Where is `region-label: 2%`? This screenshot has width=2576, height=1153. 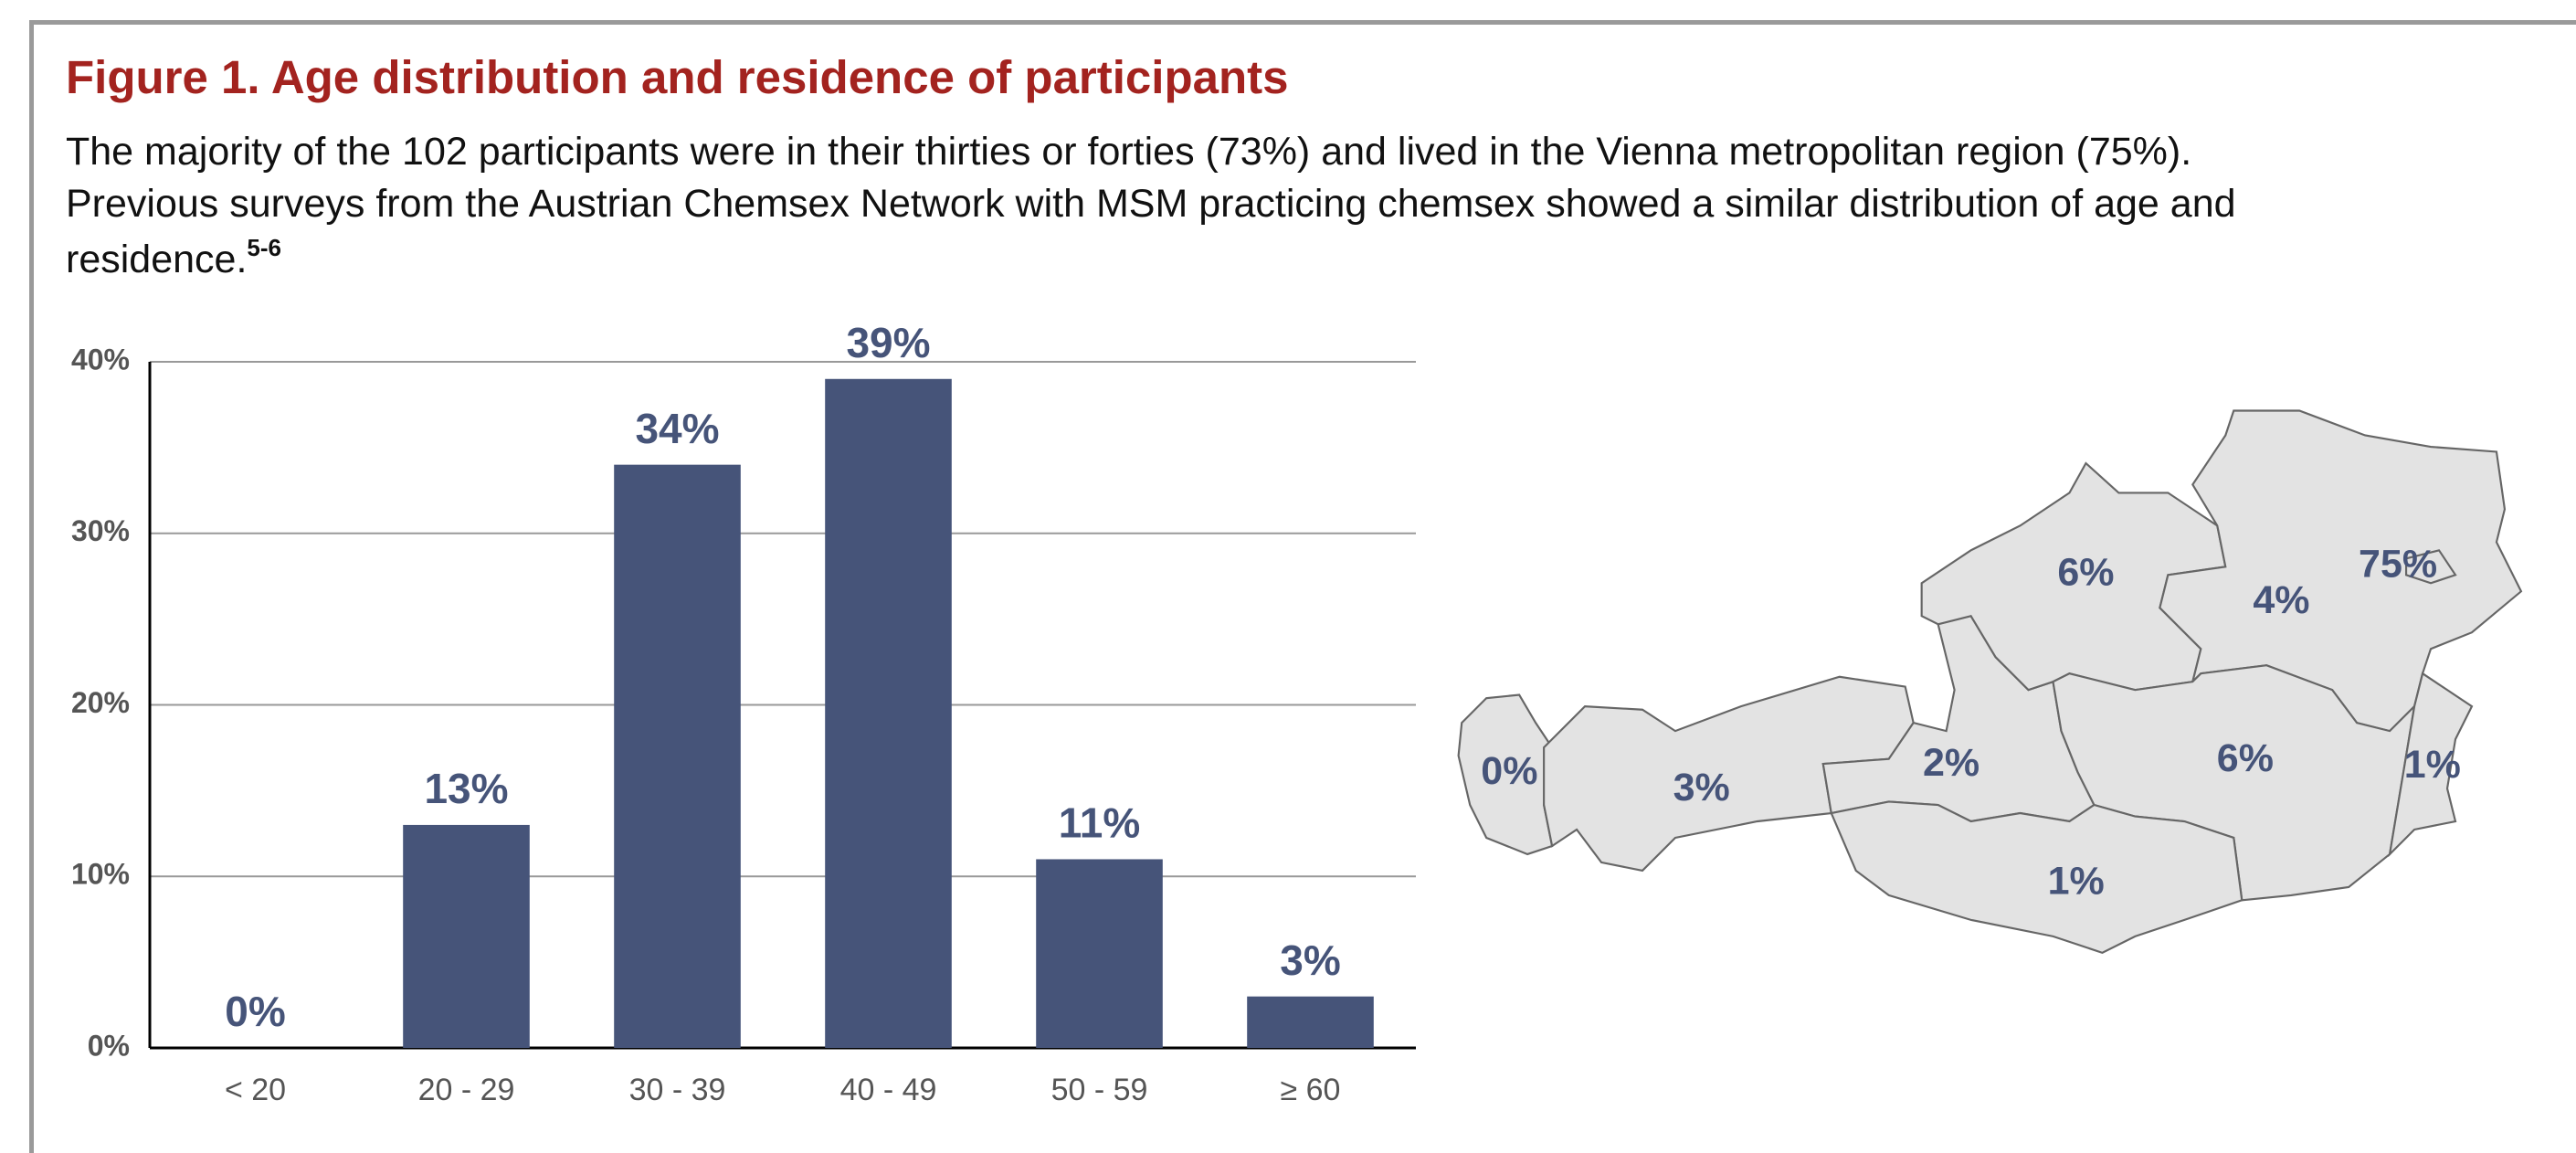
region-label: 2% is located at coordinates (1951, 763).